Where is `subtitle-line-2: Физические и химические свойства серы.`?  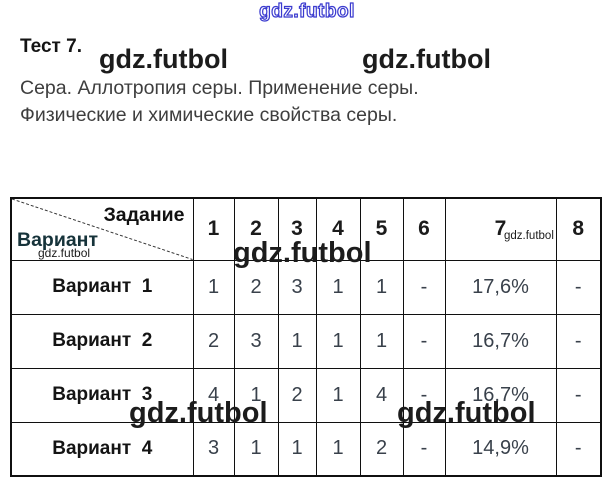
subtitle-line-2: Физические и химические свойства серы. is located at coordinates (209, 115).